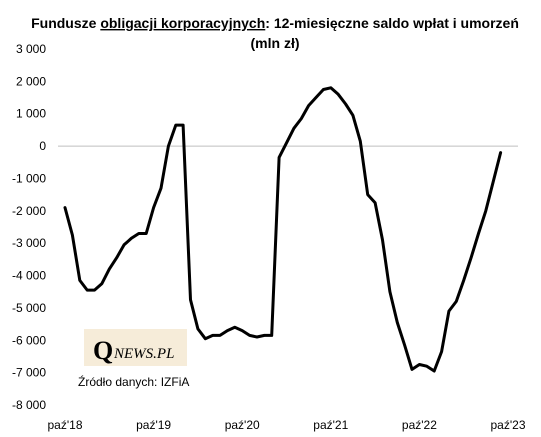 The height and width of the screenshot is (437, 541). Describe the element at coordinates (31, 81) in the screenshot. I see `y-tick-label: 2 000` at that location.